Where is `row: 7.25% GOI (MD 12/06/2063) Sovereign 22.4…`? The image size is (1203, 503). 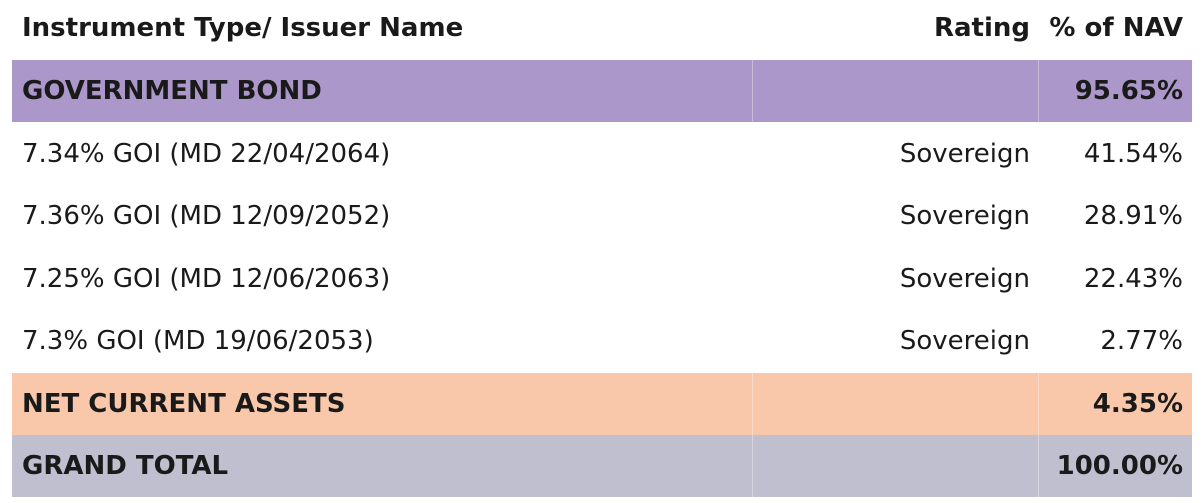 row: 7.25% GOI (MD 12/06/2063) Sovereign 22.4… is located at coordinates (602, 279).